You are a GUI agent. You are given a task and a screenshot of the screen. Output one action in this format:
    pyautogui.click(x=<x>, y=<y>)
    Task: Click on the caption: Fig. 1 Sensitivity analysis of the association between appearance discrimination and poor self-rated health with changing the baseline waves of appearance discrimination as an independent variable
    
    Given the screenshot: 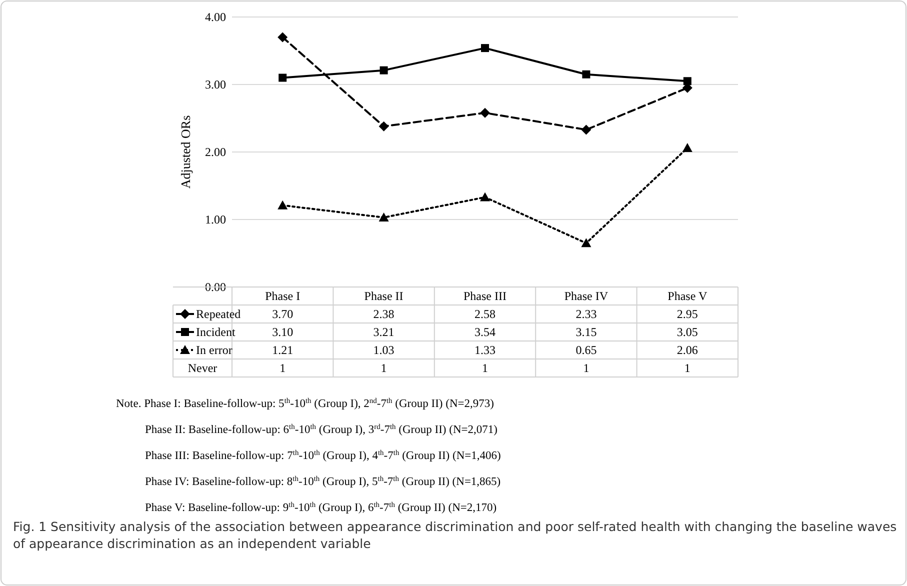 What is the action you would take?
    pyautogui.click(x=455, y=535)
    